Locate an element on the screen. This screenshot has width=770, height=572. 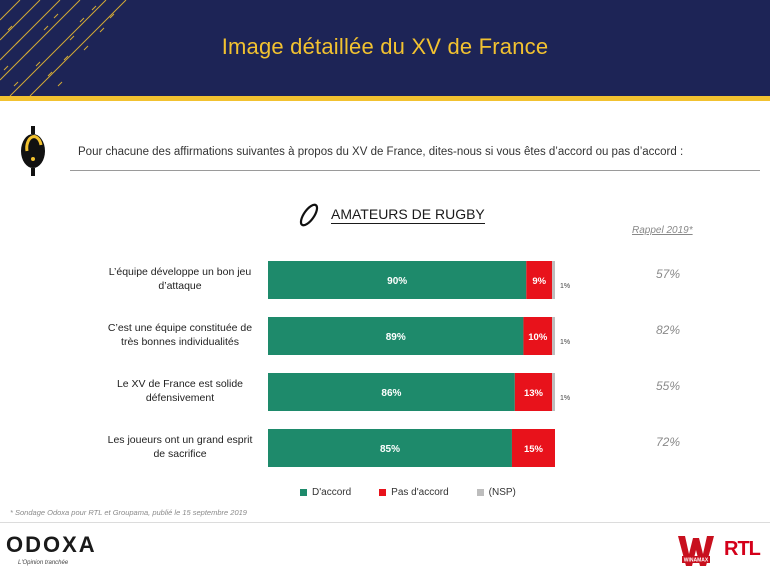
slide-title: Image détaillée du XV de France is located at coordinates (385, 46).